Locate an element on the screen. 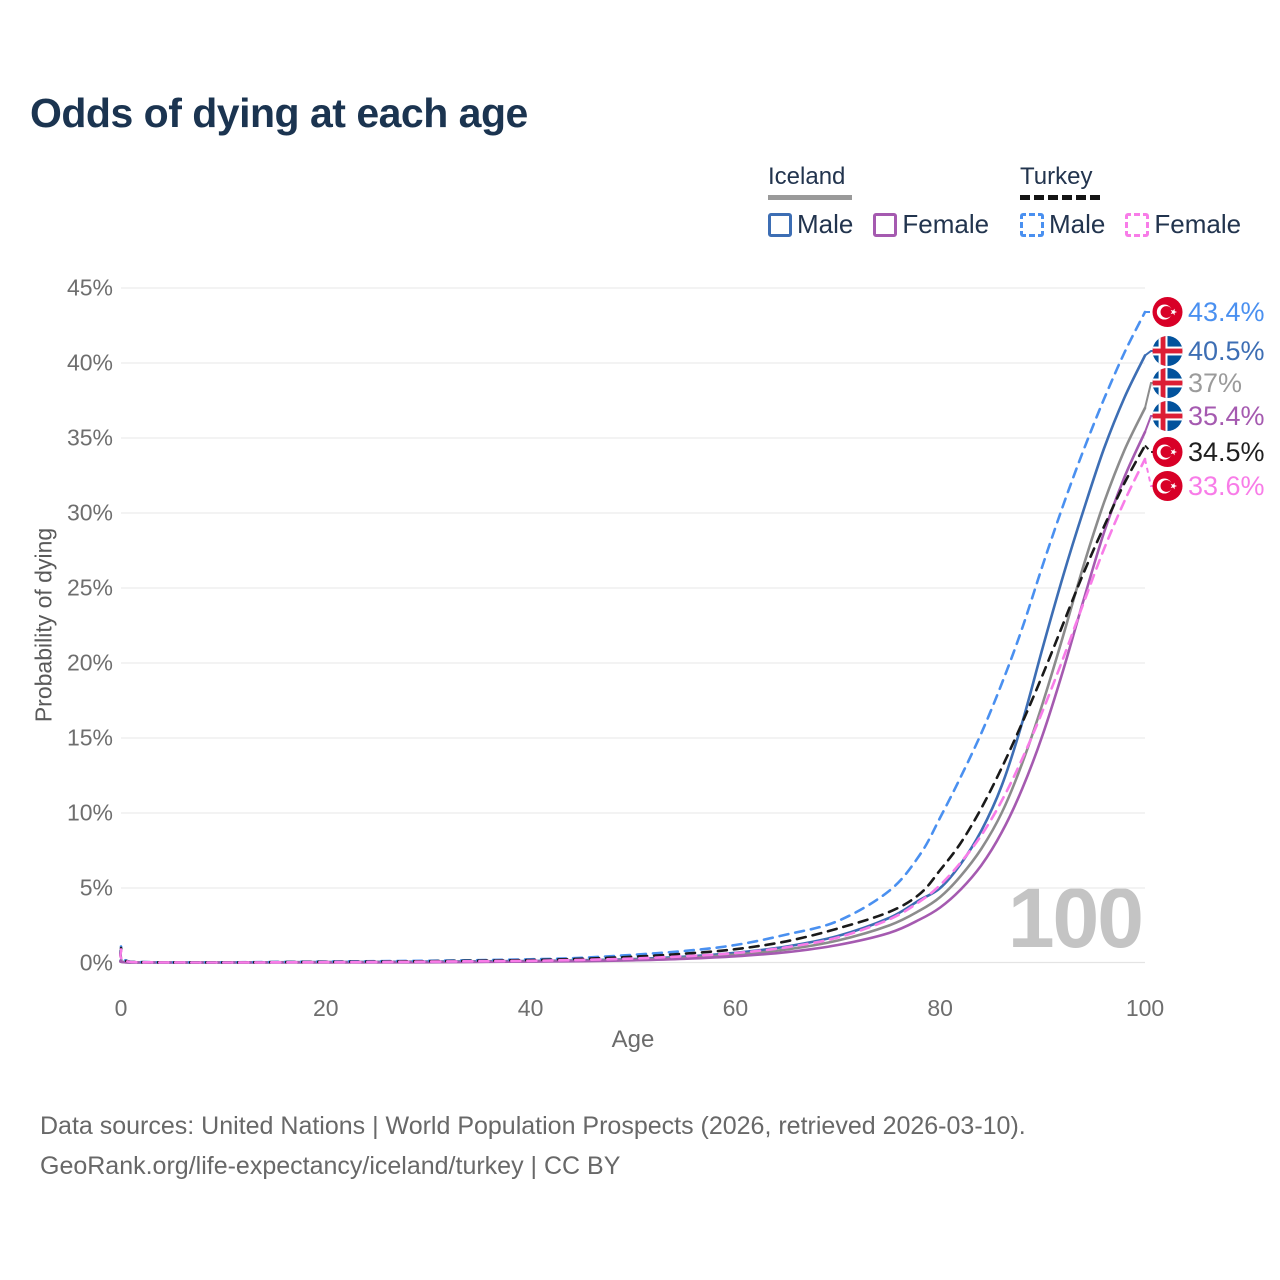 This screenshot has width=1280, height=1280. legend-heading-iceland: Iceland is located at coordinates (807, 176).